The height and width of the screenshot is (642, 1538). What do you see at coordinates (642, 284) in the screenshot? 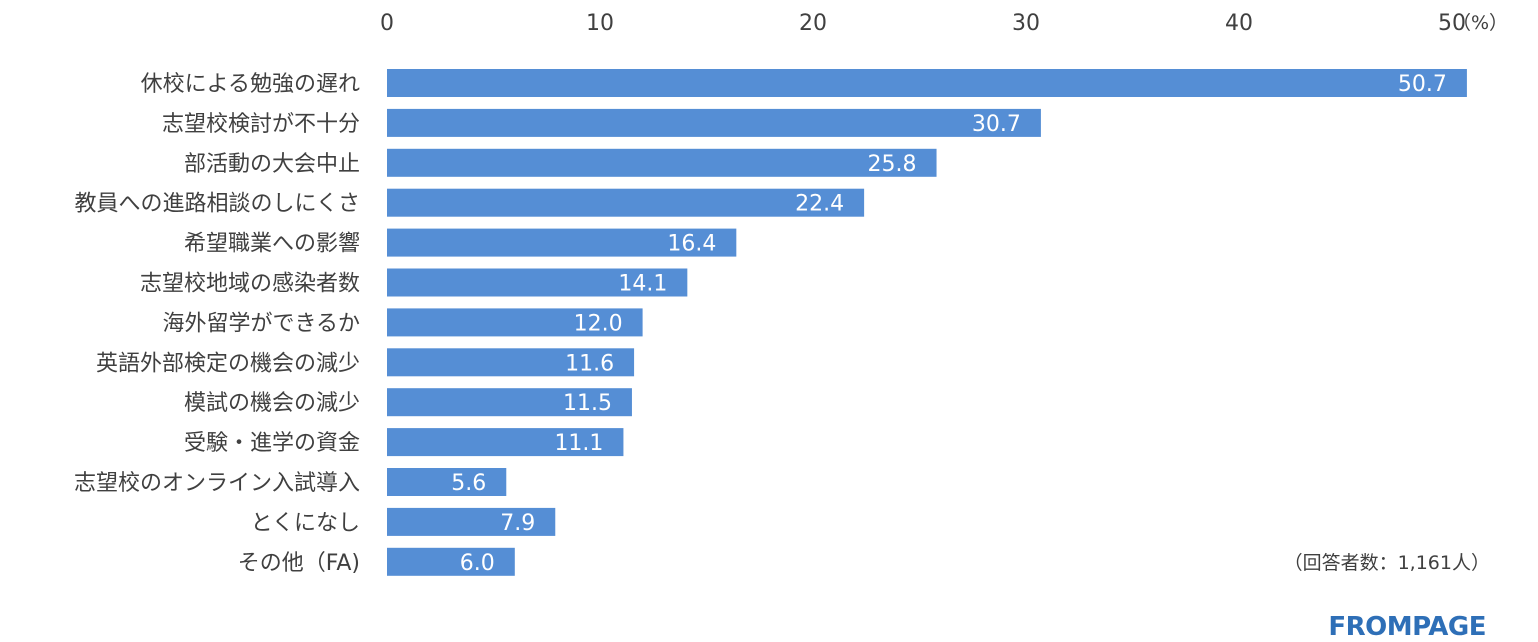
I see `value-label: 14.1` at bounding box center [642, 284].